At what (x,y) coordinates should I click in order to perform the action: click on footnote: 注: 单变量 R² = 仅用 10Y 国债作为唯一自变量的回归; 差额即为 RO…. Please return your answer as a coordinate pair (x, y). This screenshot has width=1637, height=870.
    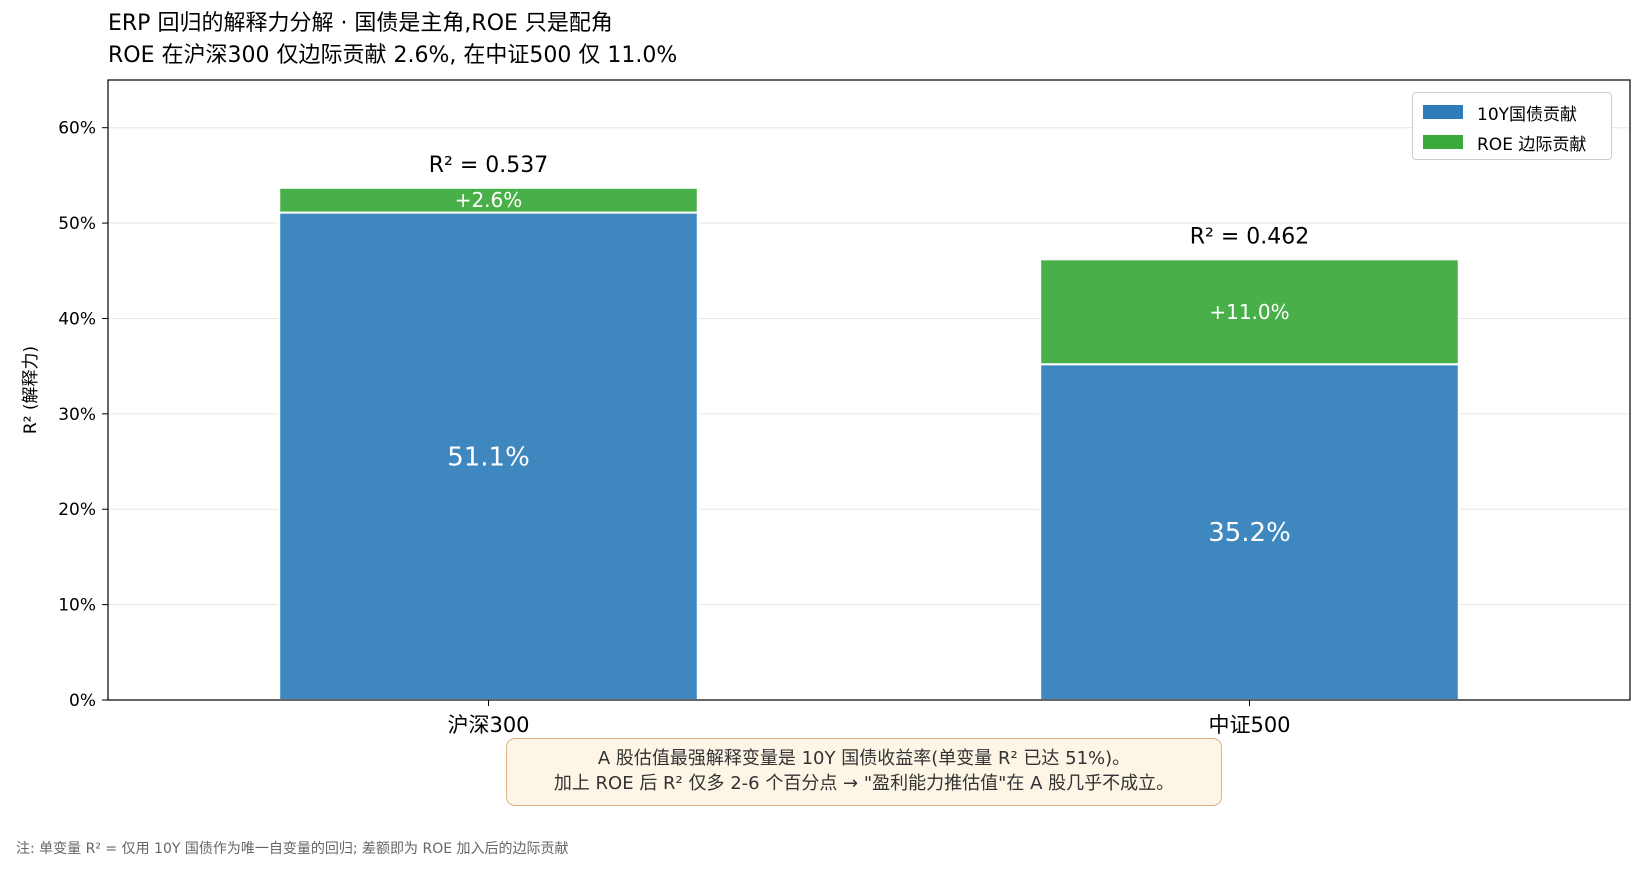
    Looking at the image, I should click on (292, 849).